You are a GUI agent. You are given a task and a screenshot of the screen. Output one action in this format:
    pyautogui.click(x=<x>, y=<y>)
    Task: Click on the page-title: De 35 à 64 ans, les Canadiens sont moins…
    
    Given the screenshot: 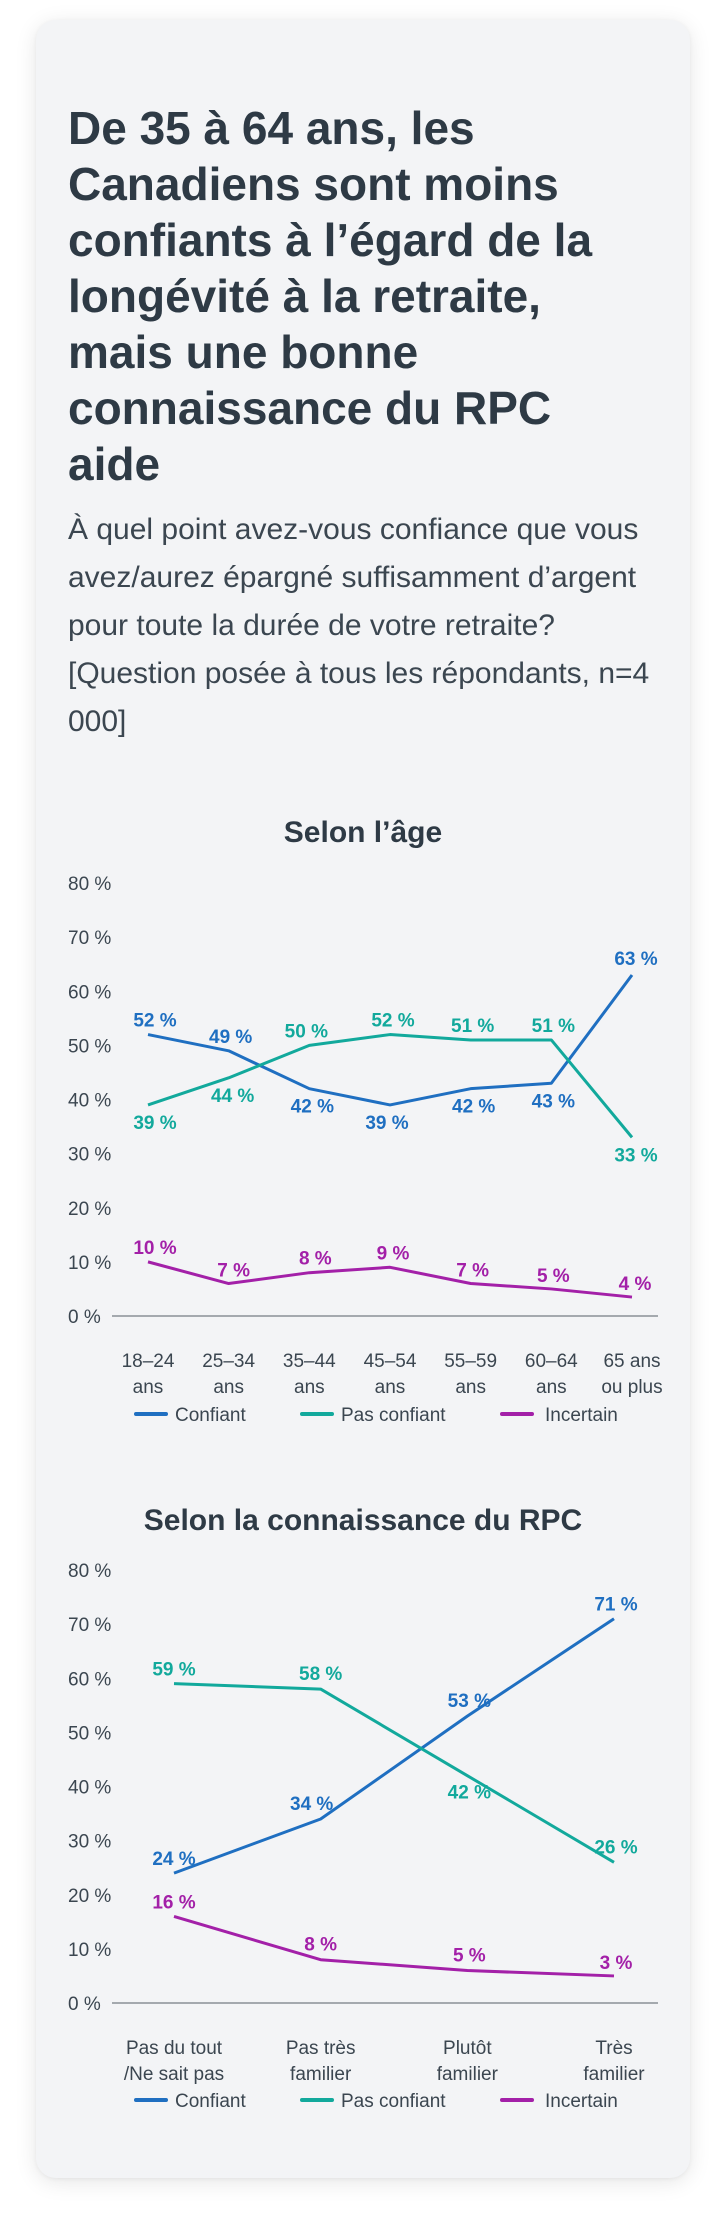 What is the action you would take?
    pyautogui.click(x=330, y=296)
    